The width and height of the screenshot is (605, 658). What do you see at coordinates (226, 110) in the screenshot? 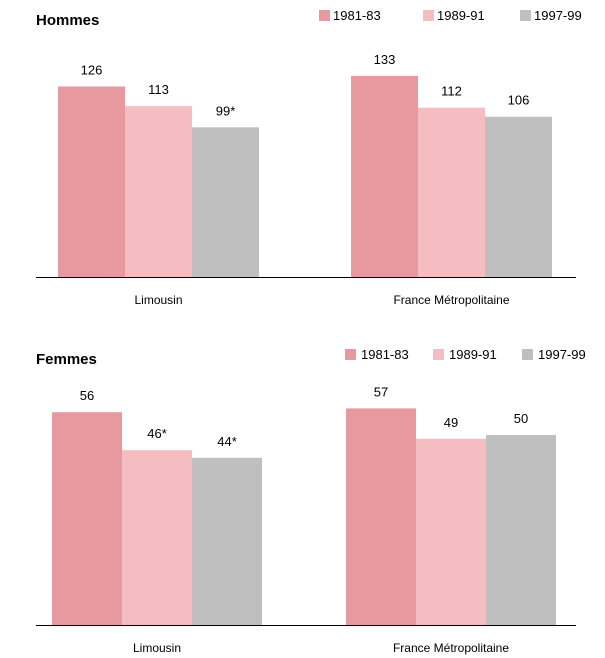
I see `data-label: 99*` at bounding box center [226, 110].